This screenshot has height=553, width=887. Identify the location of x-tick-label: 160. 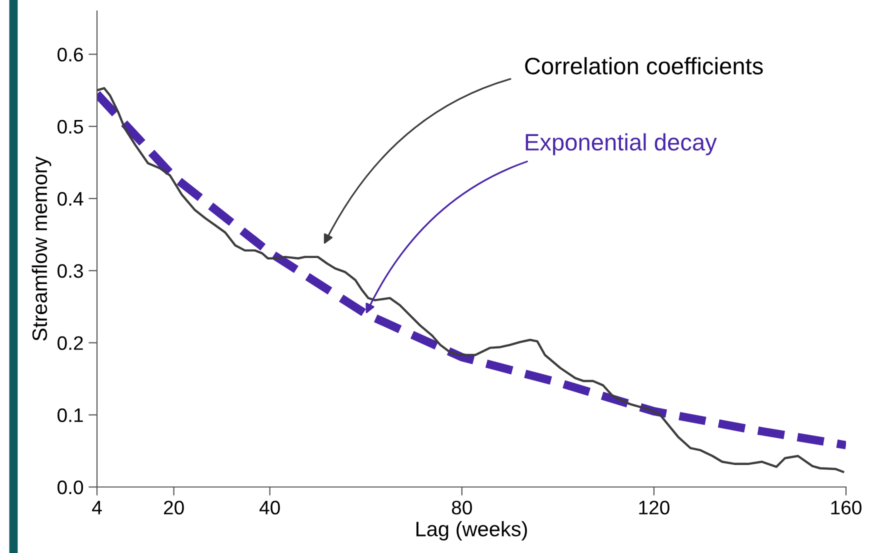
(846, 507).